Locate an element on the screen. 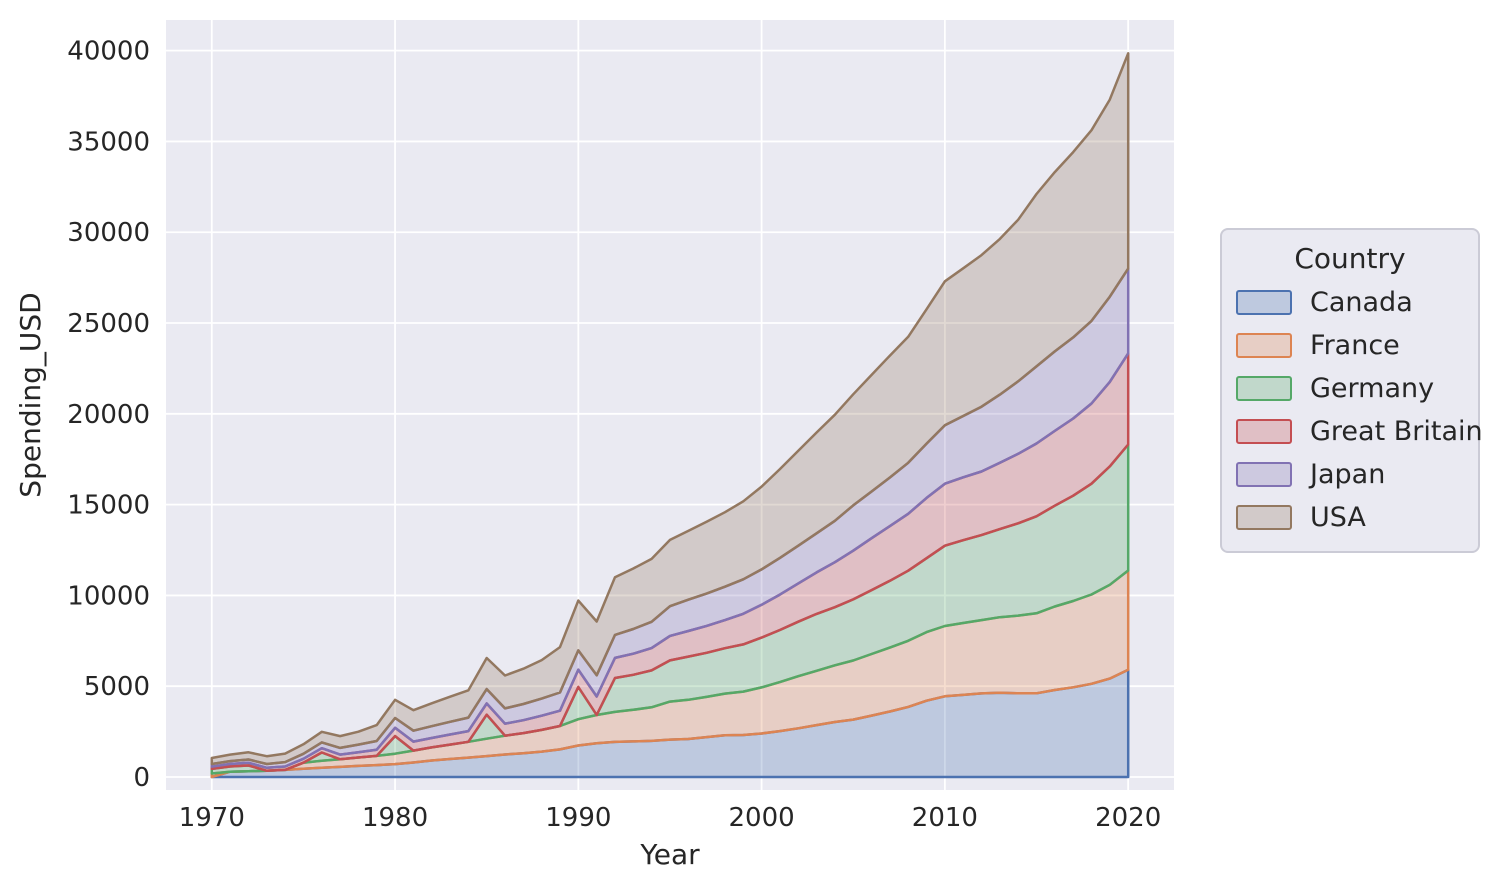  x-tick-label: 1970 is located at coordinates (212, 818).